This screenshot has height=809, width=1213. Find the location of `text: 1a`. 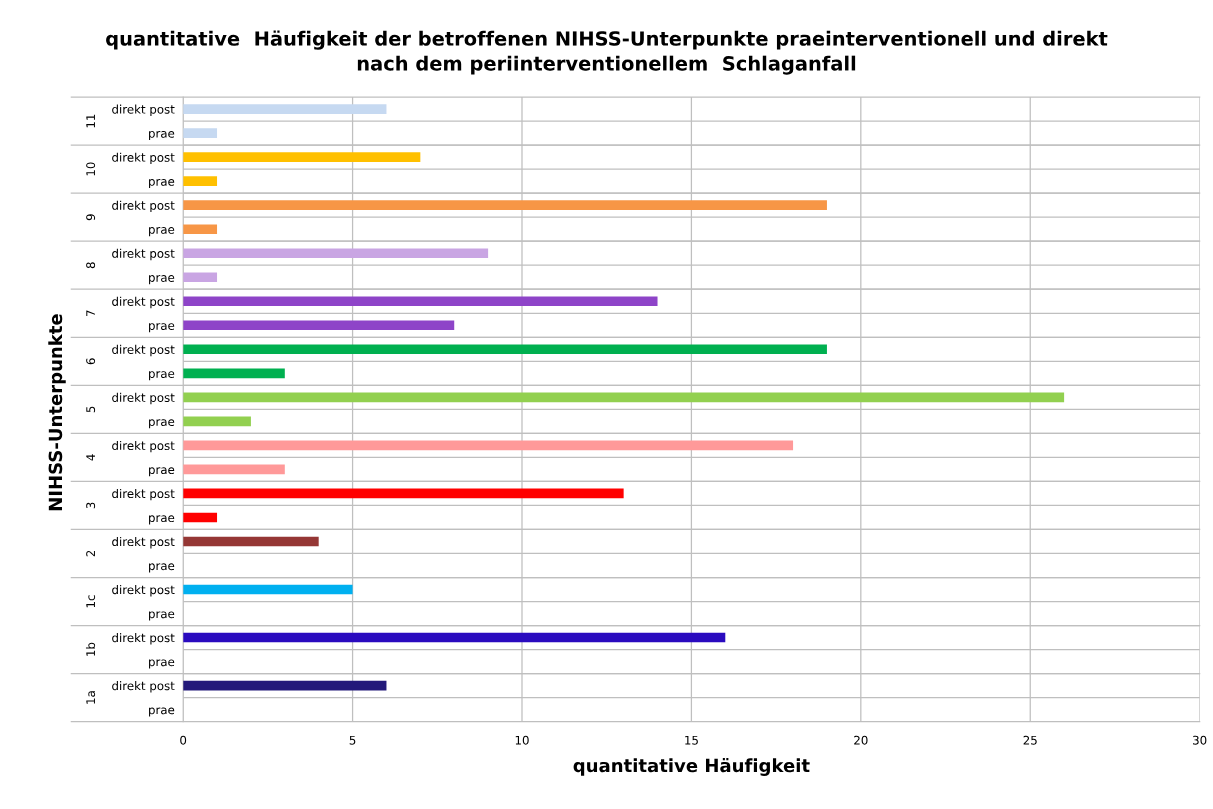

text: 1a is located at coordinates (91, 697).